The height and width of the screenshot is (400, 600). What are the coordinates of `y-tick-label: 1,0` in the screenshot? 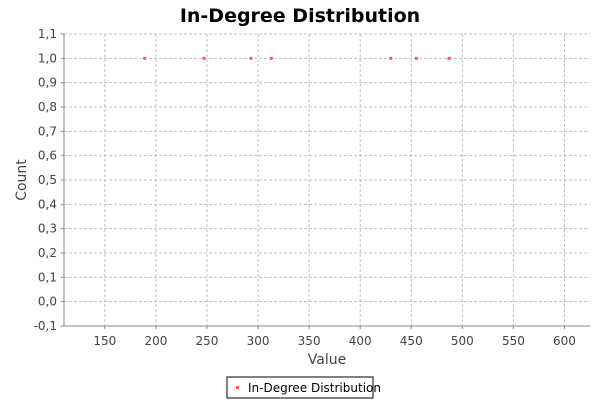 It's located at (47, 58).